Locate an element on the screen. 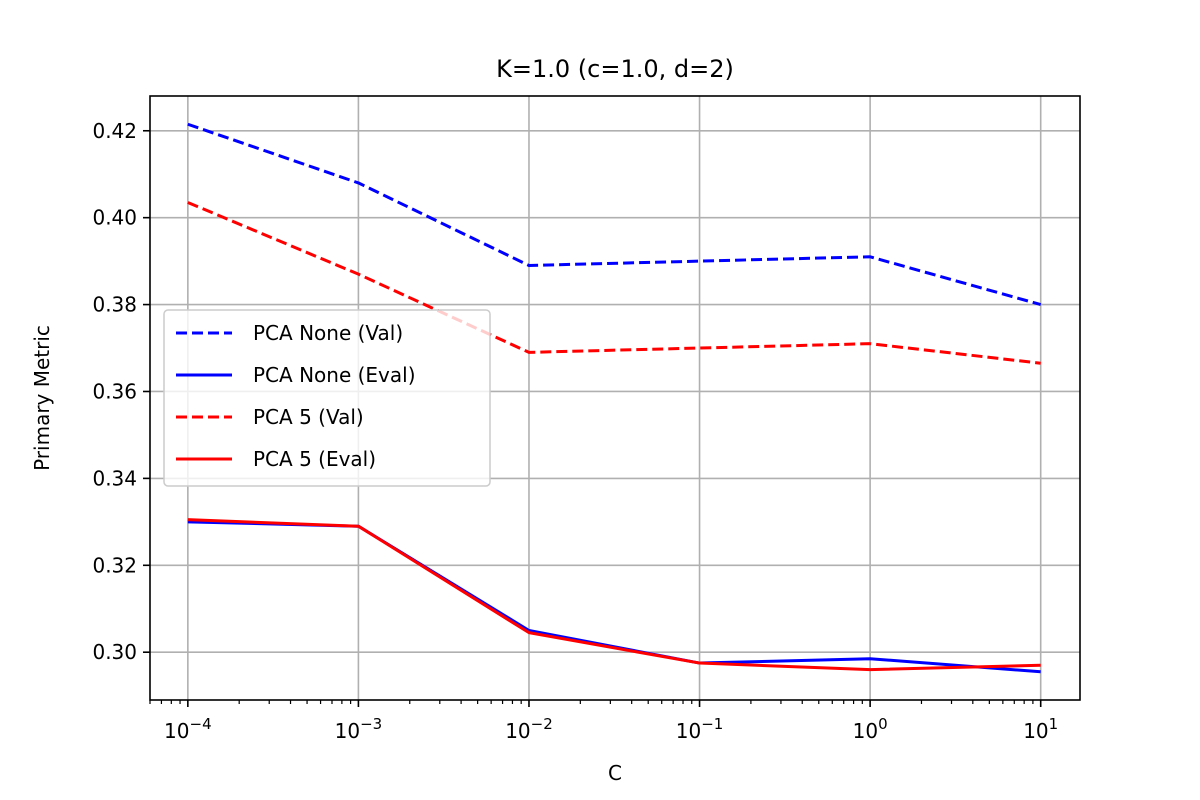 Image resolution: width=1200 pixels, height=800 pixels. y-tick-label: 0.40 is located at coordinates (114, 218).